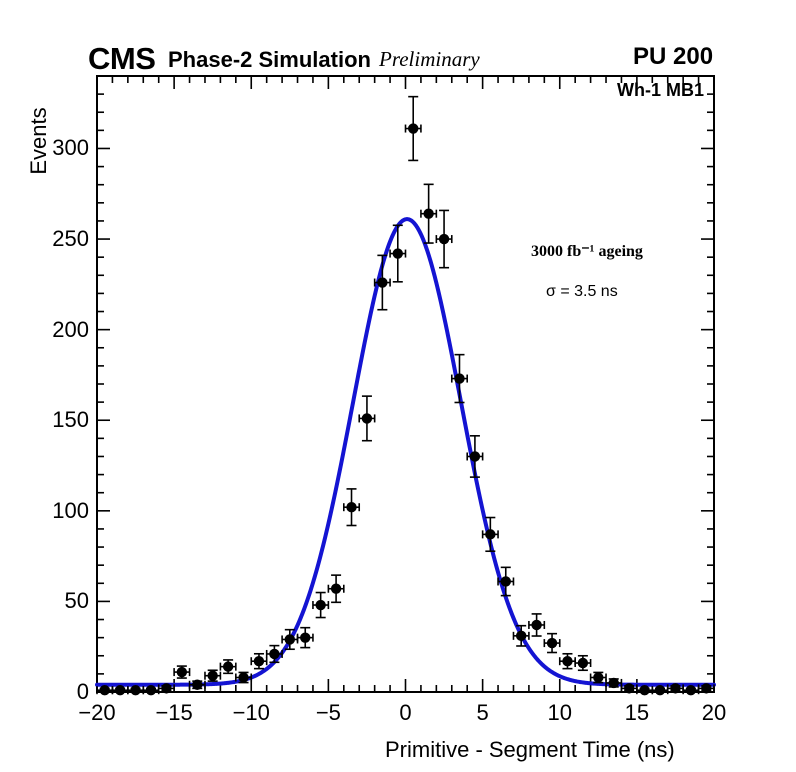  Describe the element at coordinates (122, 58) in the screenshot. I see `cms-logo: CMS` at that location.